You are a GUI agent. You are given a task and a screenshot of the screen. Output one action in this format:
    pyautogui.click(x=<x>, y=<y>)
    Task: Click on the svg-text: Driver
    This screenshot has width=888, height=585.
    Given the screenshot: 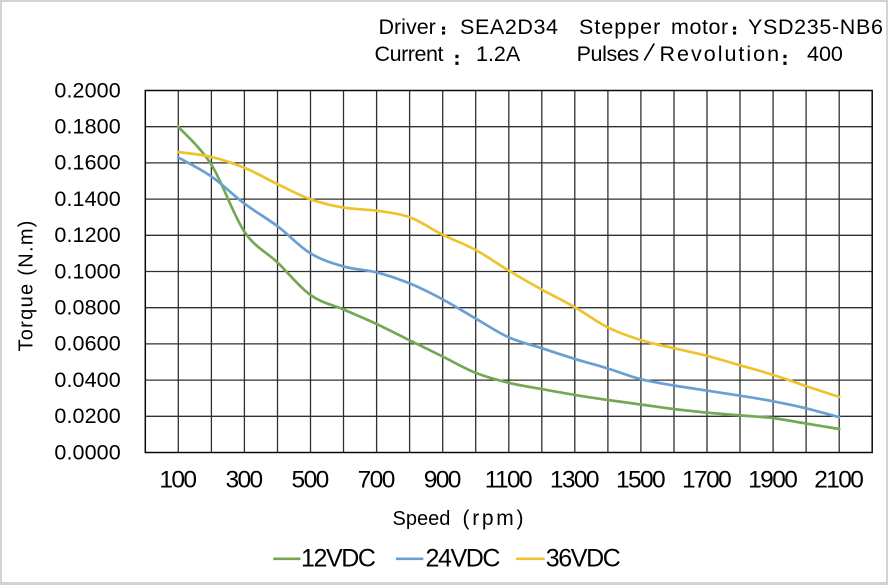 What is the action you would take?
    pyautogui.click(x=407, y=27)
    